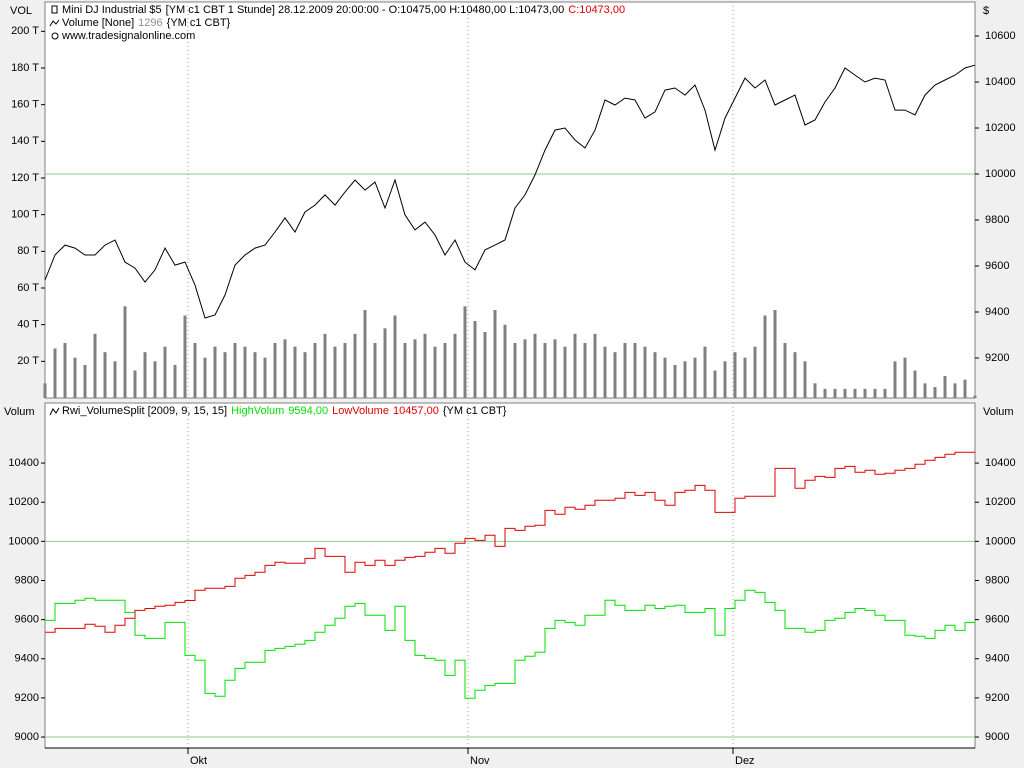 The height and width of the screenshot is (768, 1024). Describe the element at coordinates (28, 325) in the screenshot. I see `y2-tick-label: 40 T` at that location.